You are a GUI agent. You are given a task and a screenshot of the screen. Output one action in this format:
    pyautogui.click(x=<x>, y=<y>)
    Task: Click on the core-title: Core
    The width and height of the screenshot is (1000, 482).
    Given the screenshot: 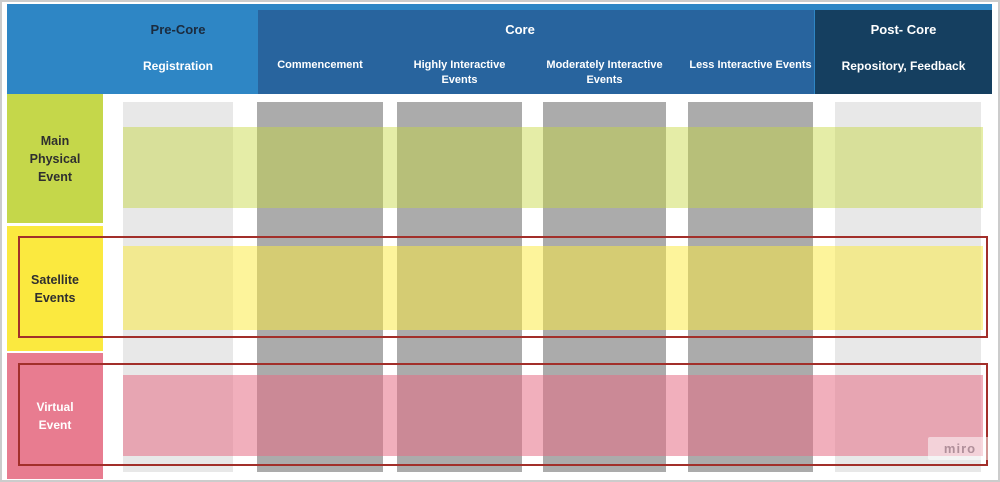 What is the action you would take?
    pyautogui.click(x=520, y=29)
    